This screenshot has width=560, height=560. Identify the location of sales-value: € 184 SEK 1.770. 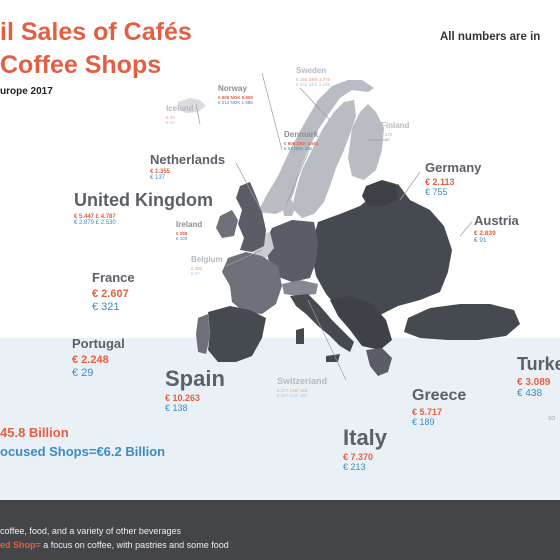
(313, 79).